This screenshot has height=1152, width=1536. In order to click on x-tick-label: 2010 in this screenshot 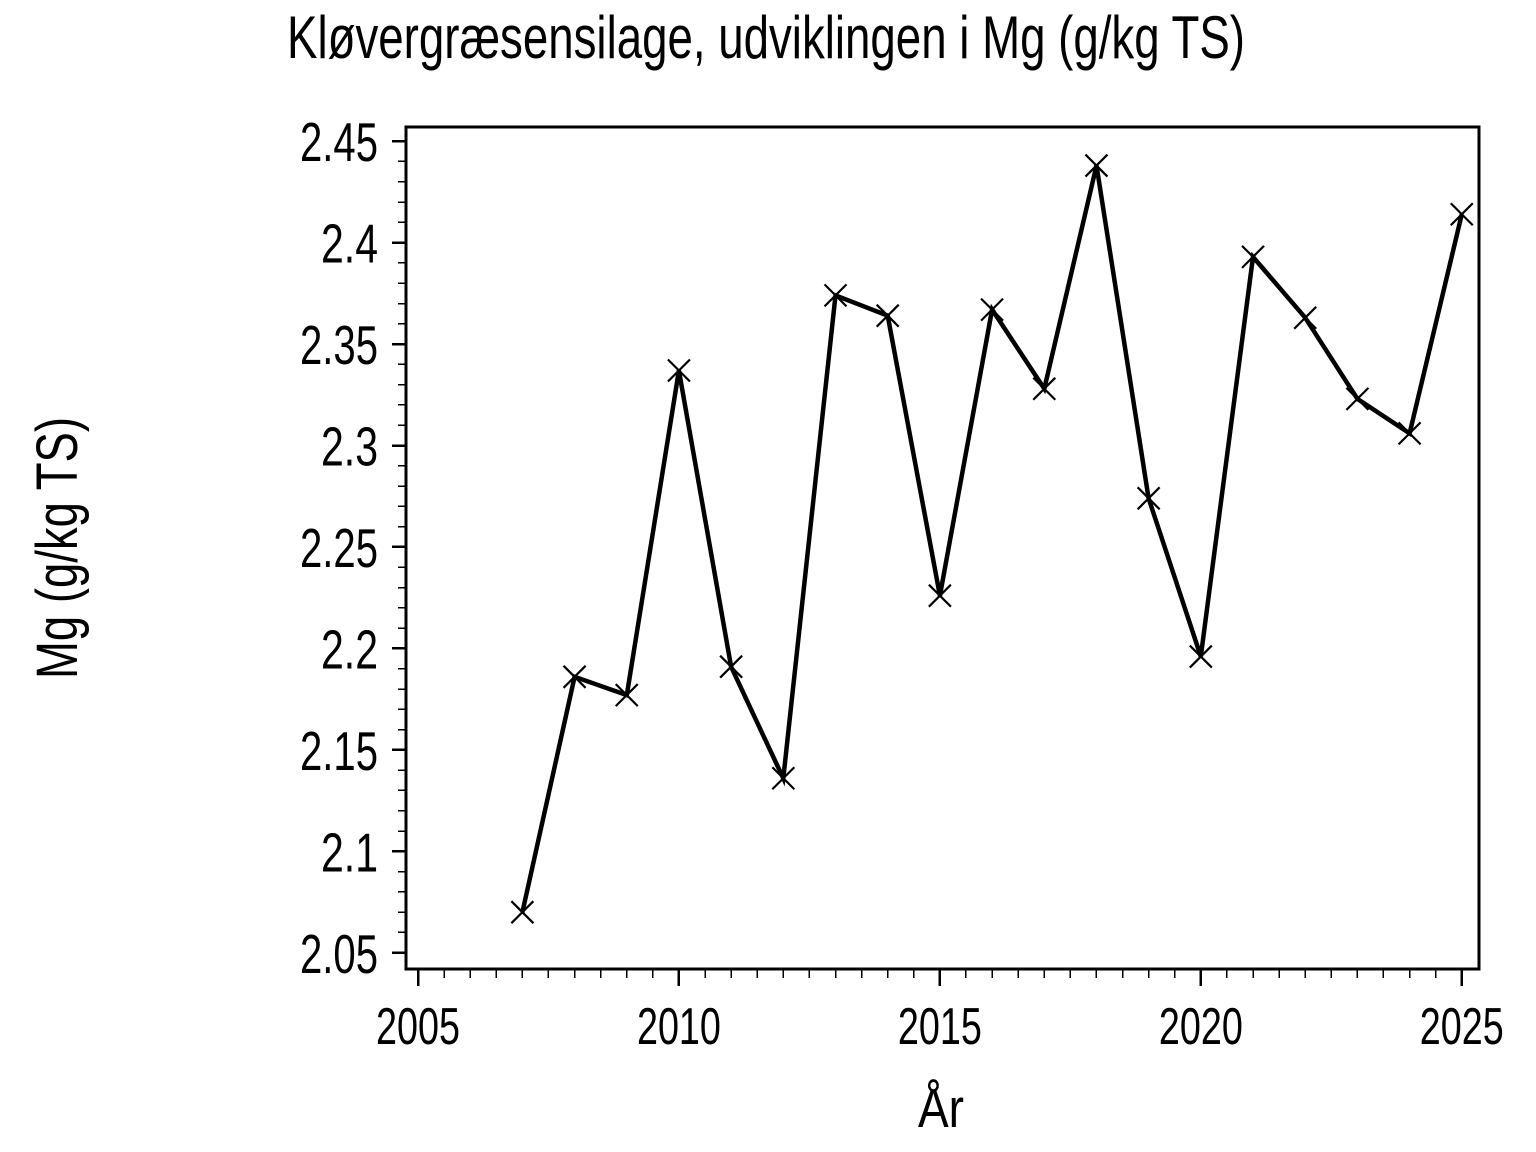, I will do `click(679, 1027)`.